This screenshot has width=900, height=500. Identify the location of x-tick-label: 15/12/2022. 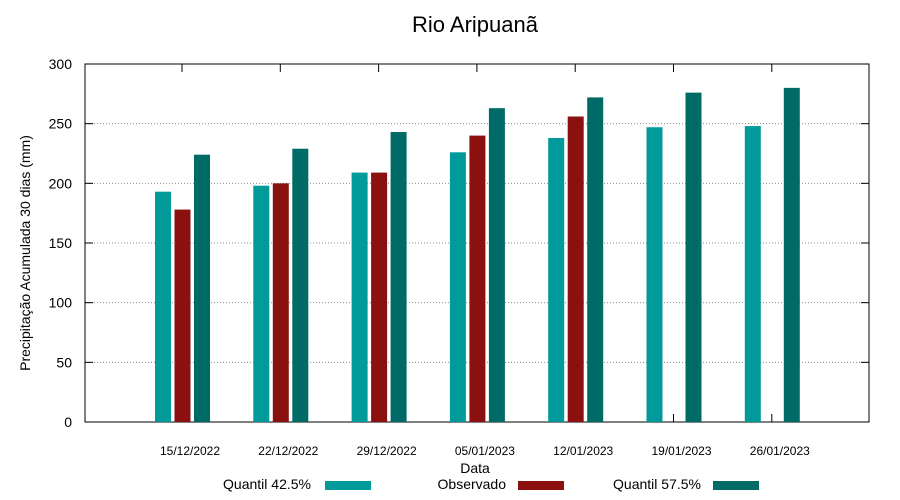
(190, 451).